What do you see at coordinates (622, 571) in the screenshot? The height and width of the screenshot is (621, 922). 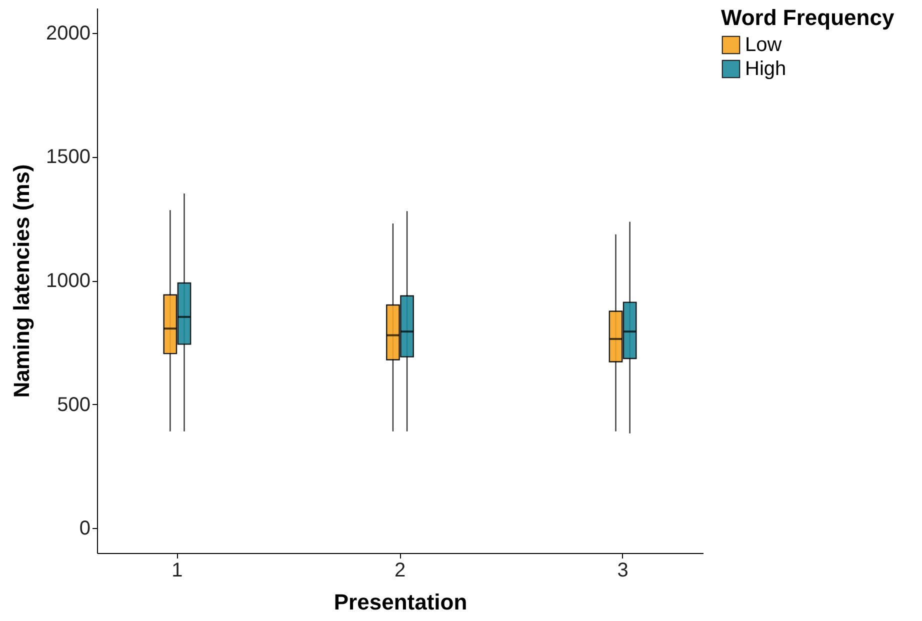 I see `x-tick-label: 3` at bounding box center [622, 571].